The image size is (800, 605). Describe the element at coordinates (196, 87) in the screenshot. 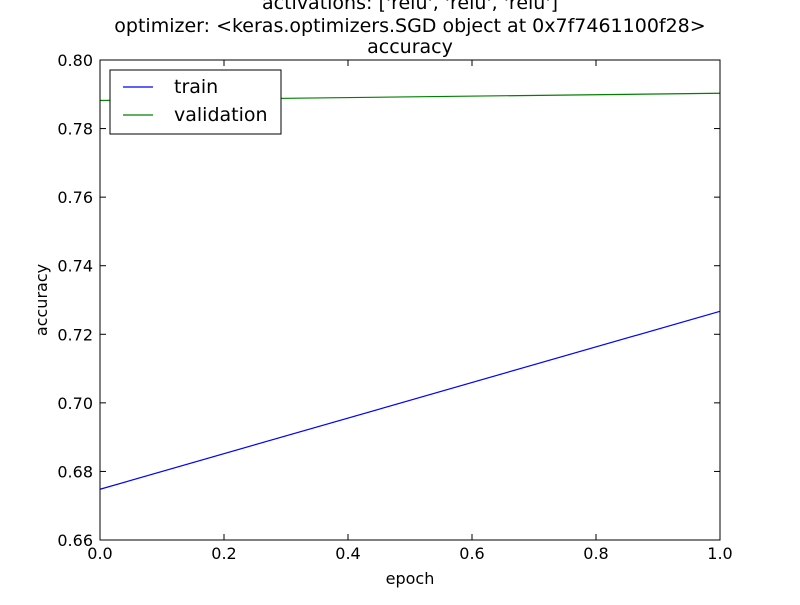

I see `legend-label-train: train` at that location.